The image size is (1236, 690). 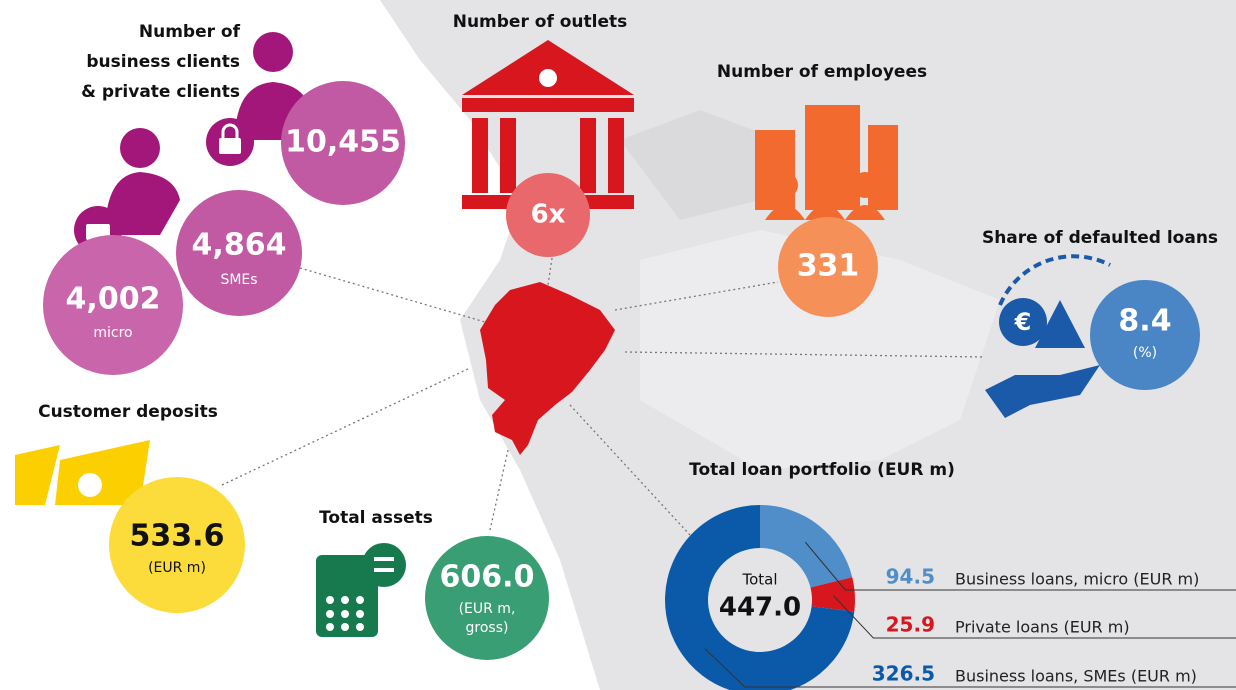 What do you see at coordinates (822, 72) in the screenshot?
I see `title: Number of employees` at bounding box center [822, 72].